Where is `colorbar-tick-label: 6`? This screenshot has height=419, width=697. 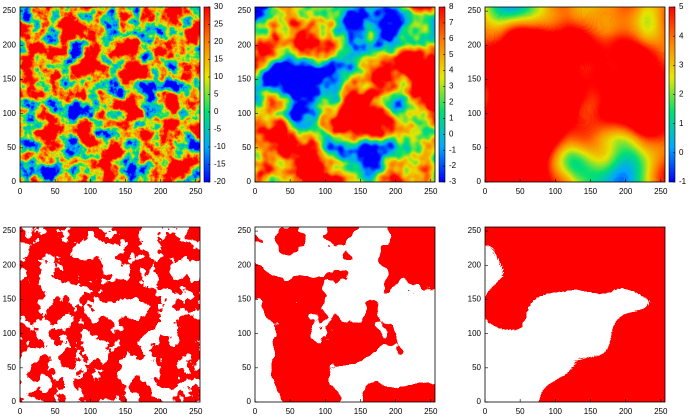 colorbar-tick-label: 6 is located at coordinates (451, 38).